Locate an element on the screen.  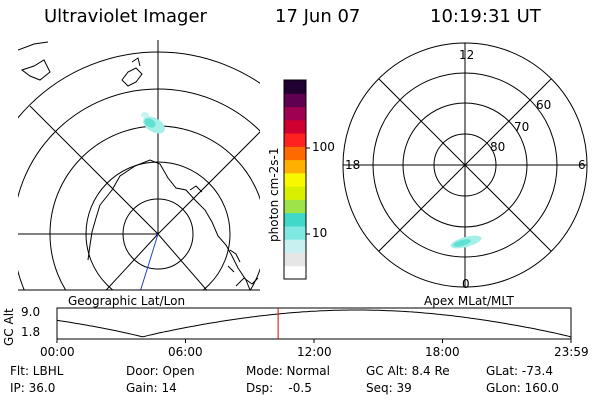
coastline-west is located at coordinates (94, 232).